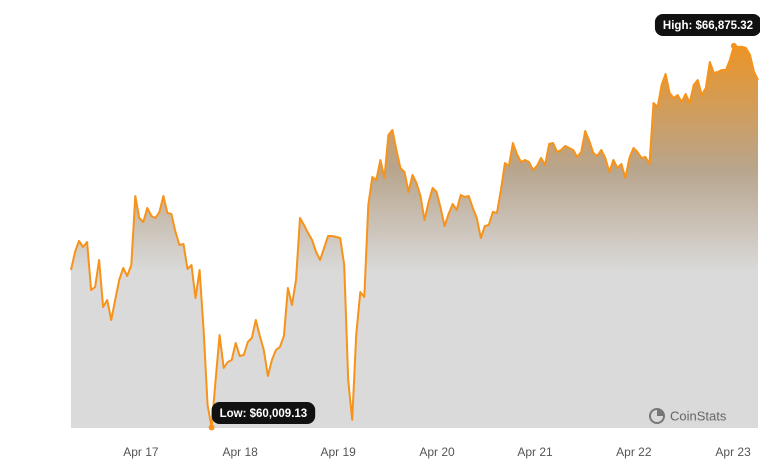  I want to click on x-tick-label: Apr 20, so click(437, 452).